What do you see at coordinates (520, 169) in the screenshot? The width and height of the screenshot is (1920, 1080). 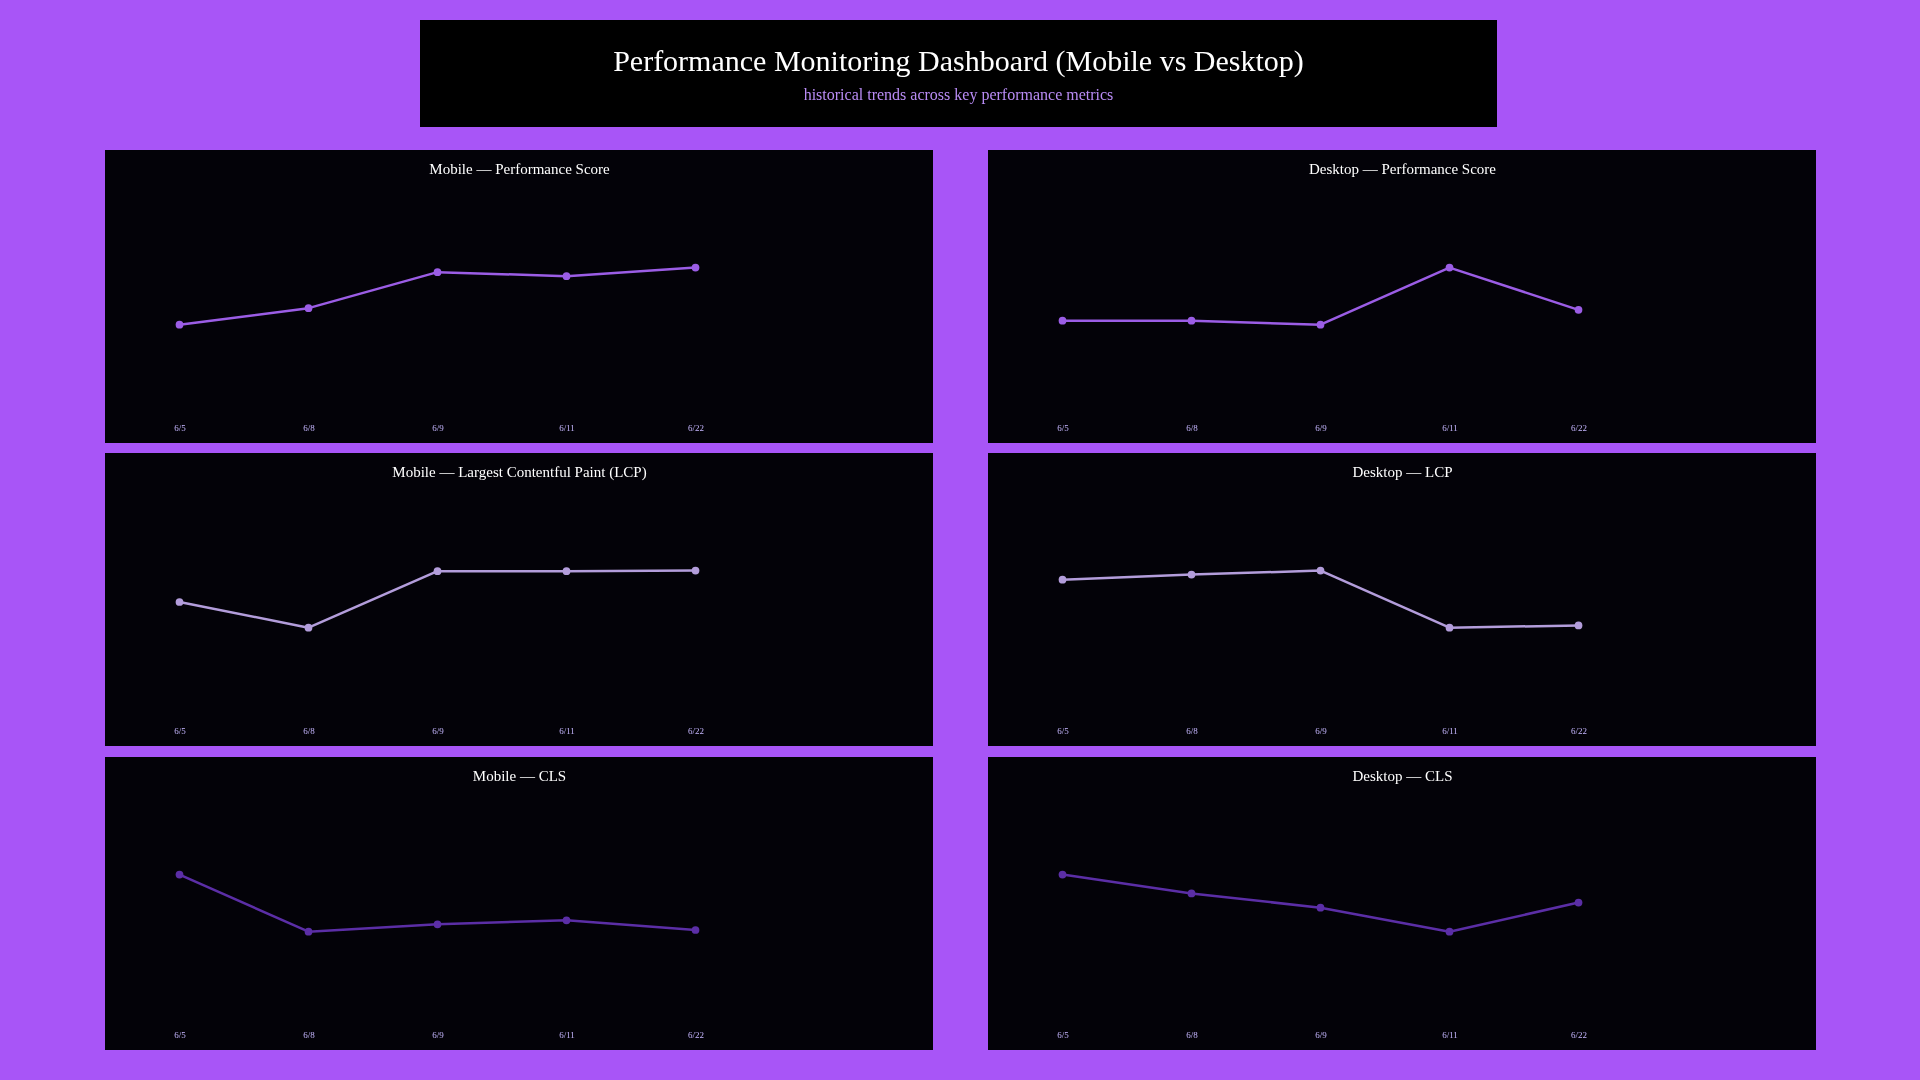 I see `chart-title: Mobile — Performance Score` at bounding box center [520, 169].